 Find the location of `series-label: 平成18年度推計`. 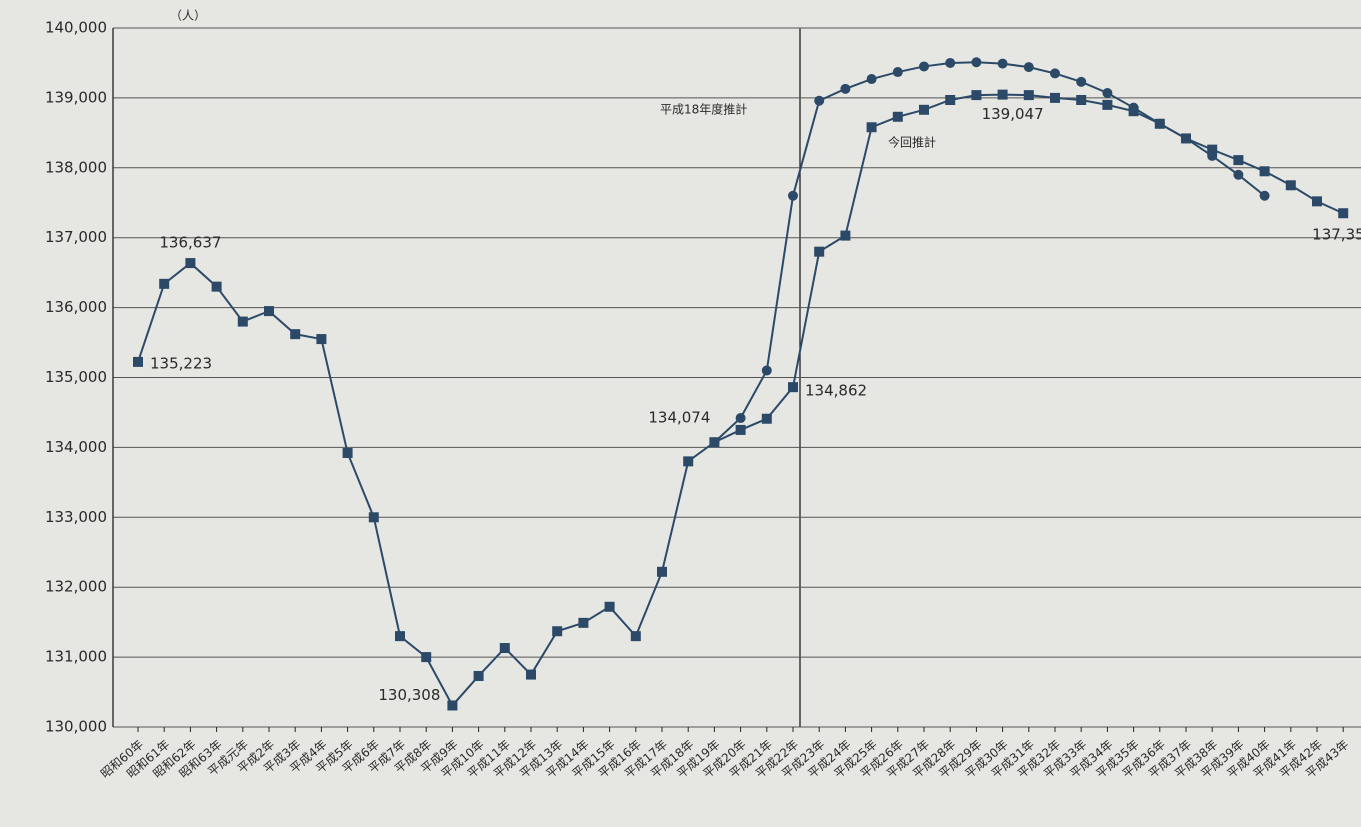

series-label: 平成18年度推計 is located at coordinates (703, 109).